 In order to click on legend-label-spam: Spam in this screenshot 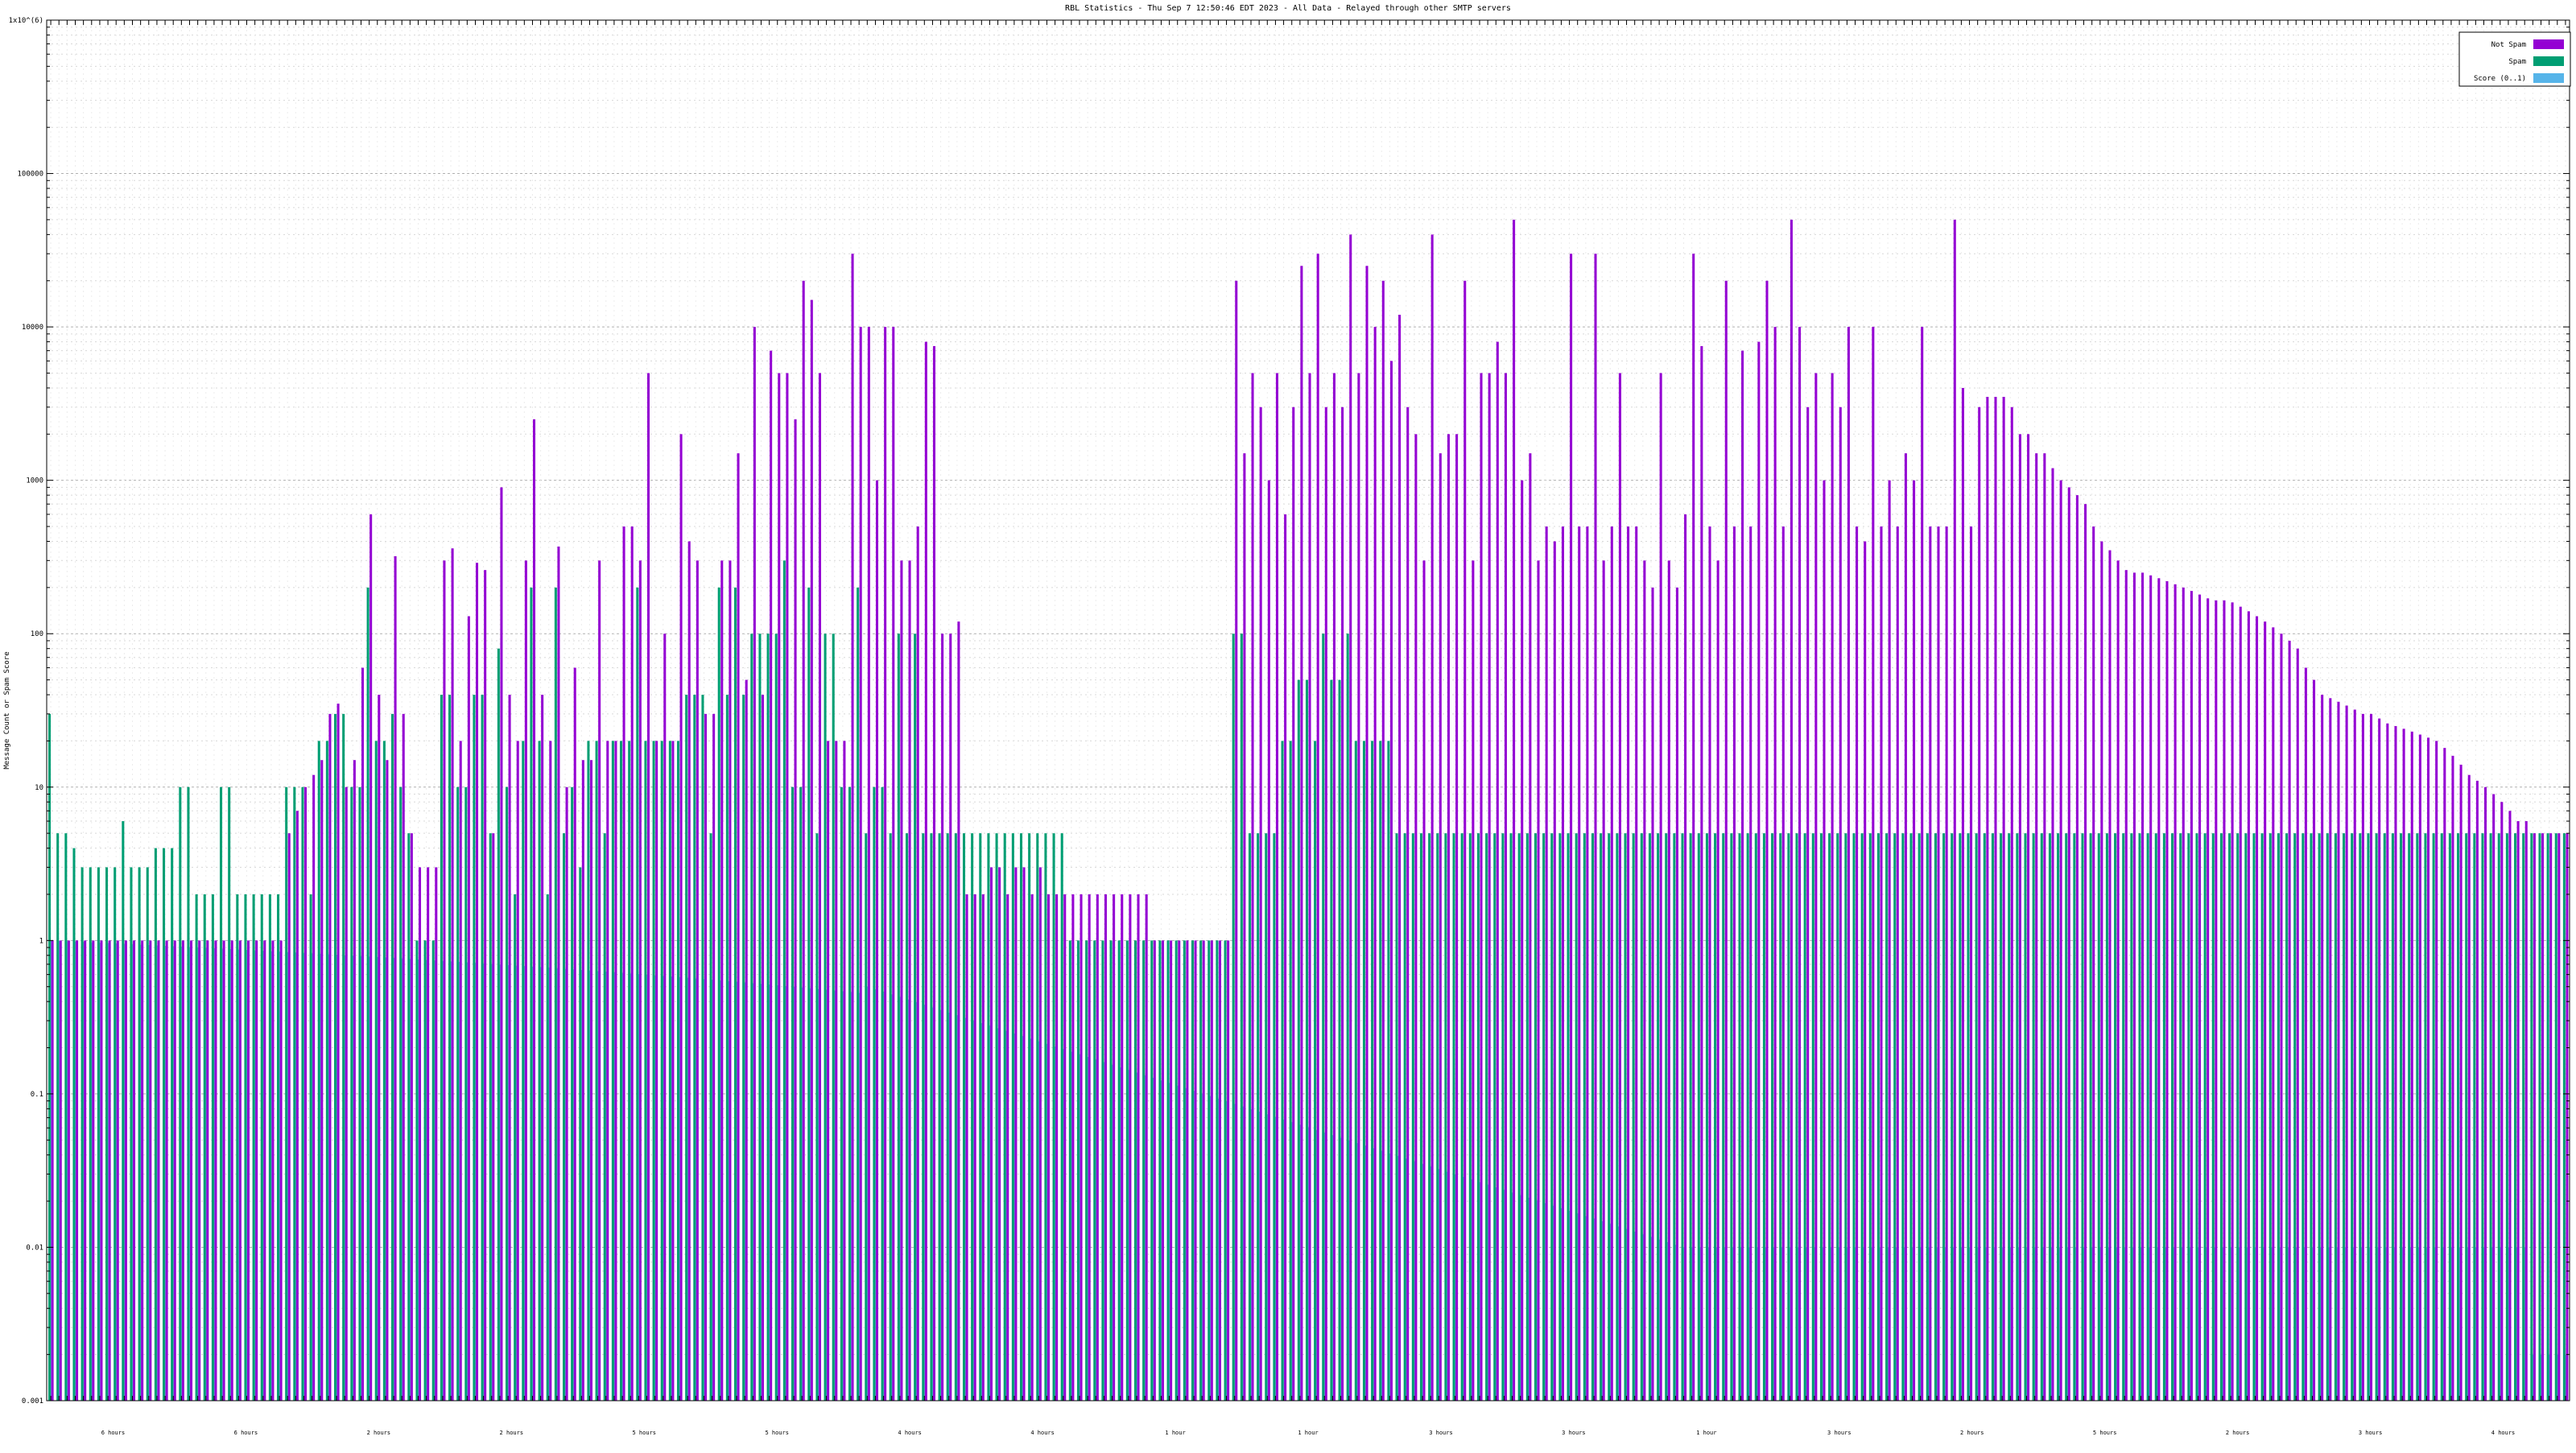, I will do `click(2517, 62)`.